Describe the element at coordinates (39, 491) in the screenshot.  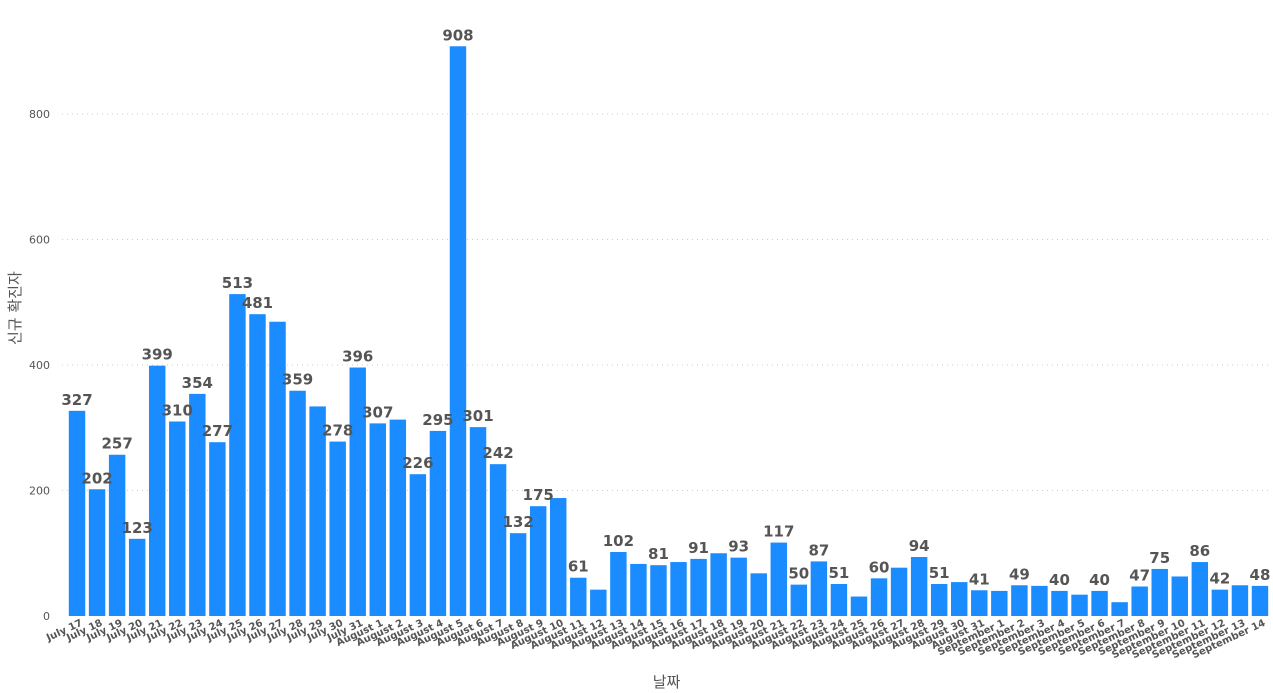
I see `y-tick-label: 200` at that location.